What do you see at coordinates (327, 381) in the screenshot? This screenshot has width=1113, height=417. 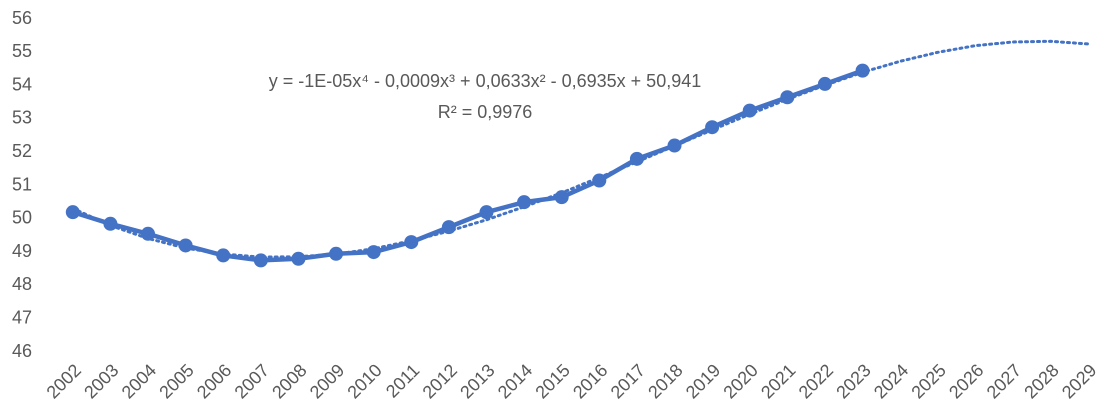 I see `x-tick-label: 2009` at bounding box center [327, 381].